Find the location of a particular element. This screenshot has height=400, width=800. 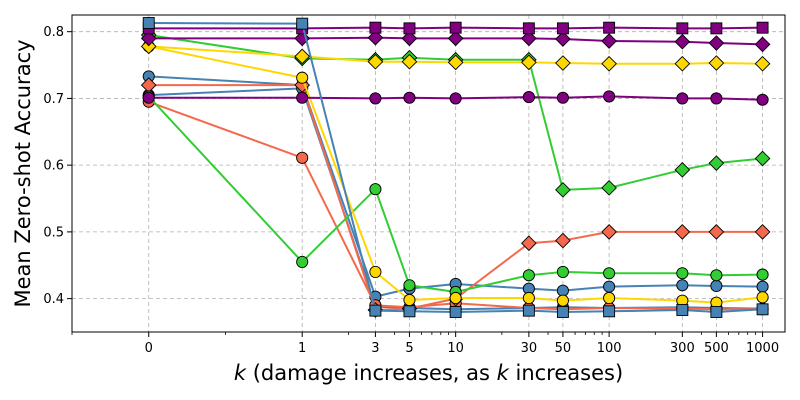

x-axis-title-mid: (damage increases, as is located at coordinates (371, 373).